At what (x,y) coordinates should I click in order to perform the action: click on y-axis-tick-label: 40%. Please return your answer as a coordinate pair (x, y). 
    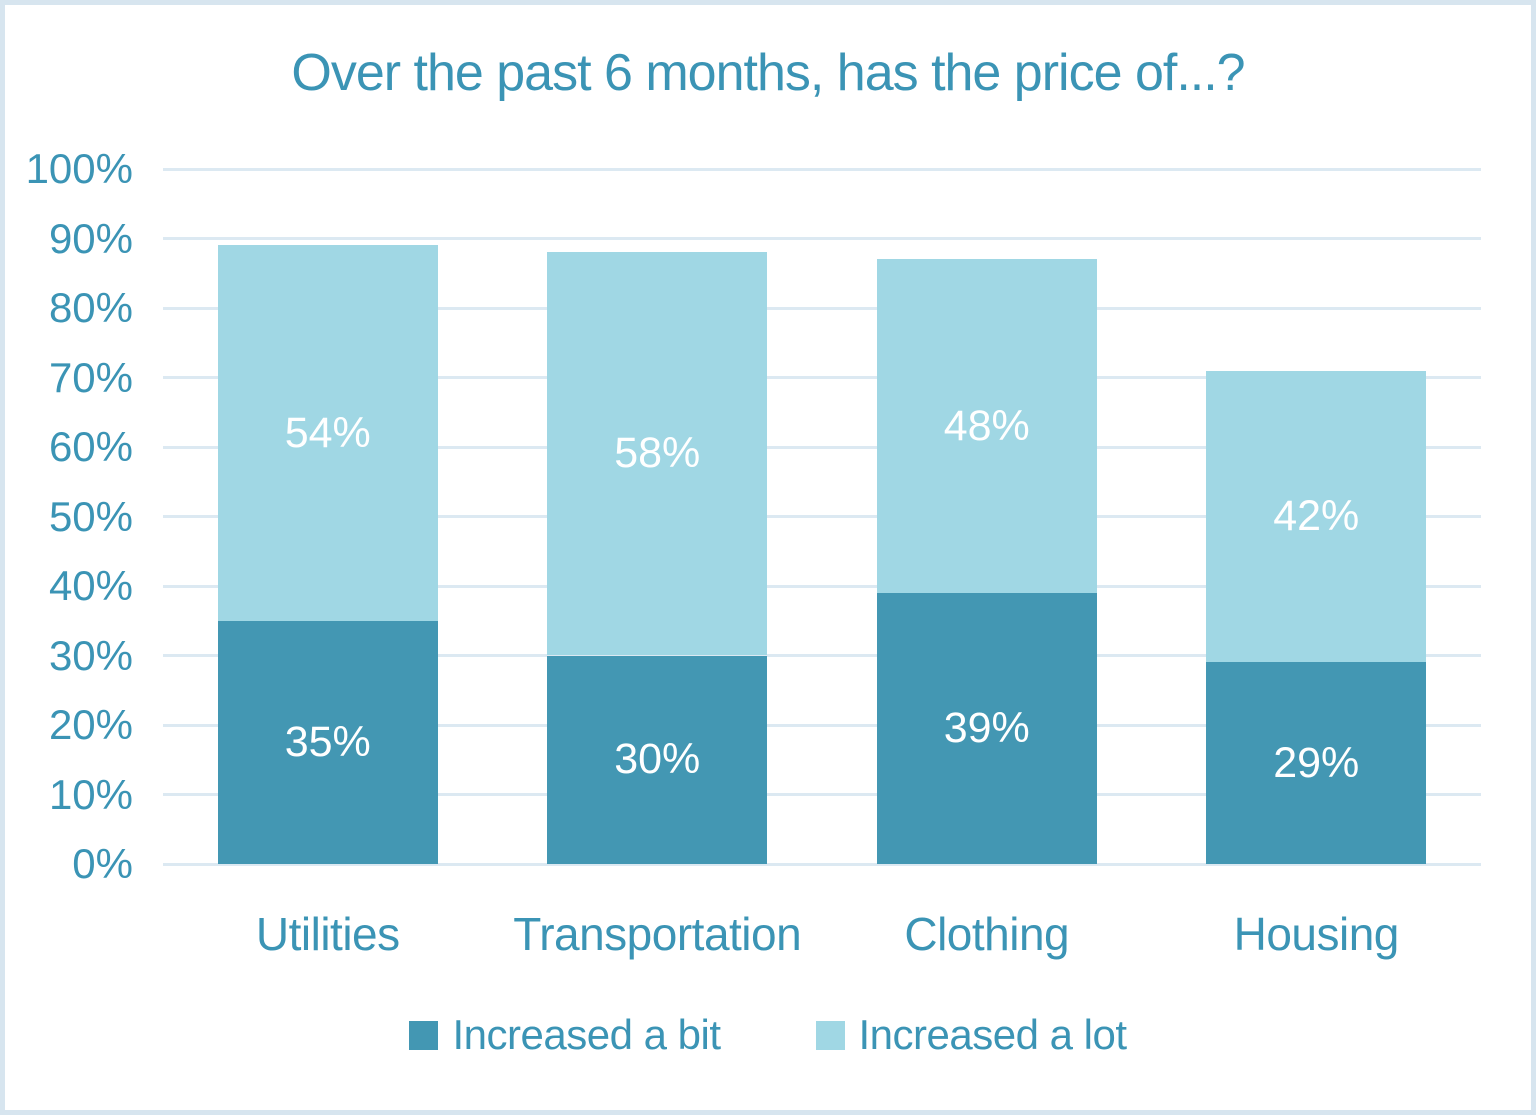
    Looking at the image, I should click on (90, 585).